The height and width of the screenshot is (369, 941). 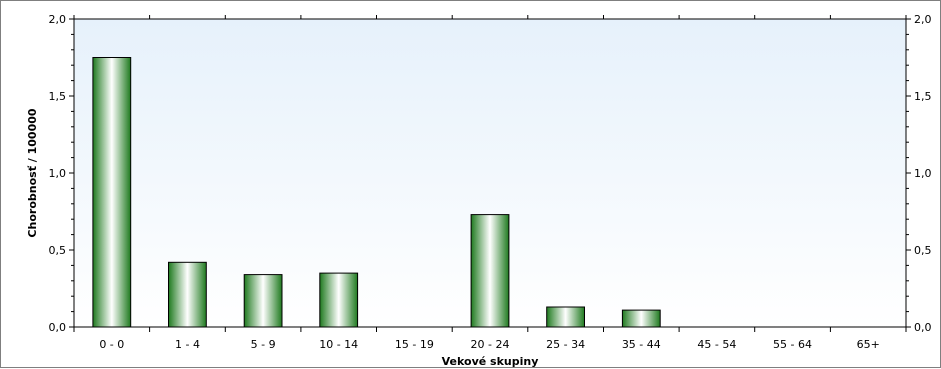 I want to click on x-axis-title: Vekové skupiny, so click(x=490, y=361).